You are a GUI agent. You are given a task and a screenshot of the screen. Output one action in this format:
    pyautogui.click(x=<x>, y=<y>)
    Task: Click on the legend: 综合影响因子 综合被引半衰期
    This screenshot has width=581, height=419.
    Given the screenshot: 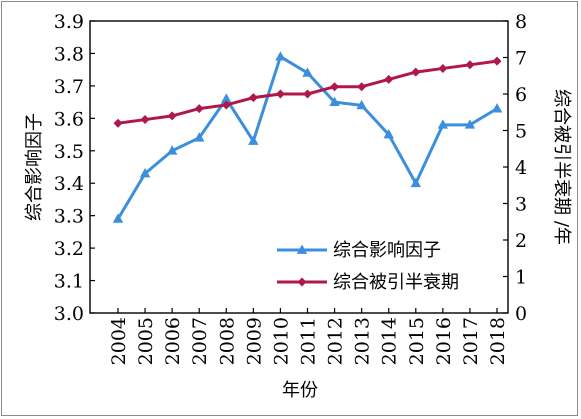 What is the action you would take?
    pyautogui.click(x=368, y=266)
    